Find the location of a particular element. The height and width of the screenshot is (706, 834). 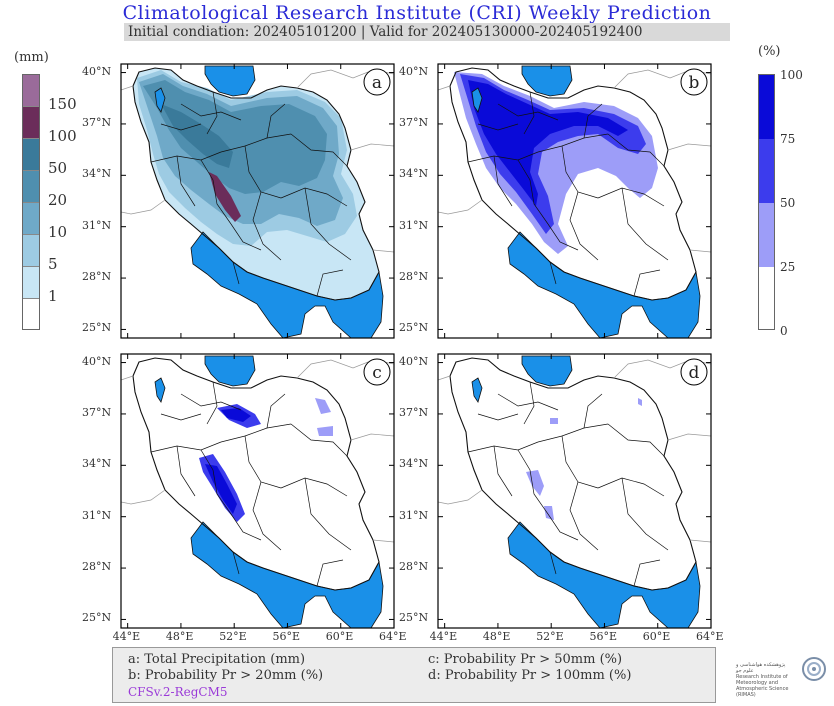

right-colorbar-tick: 100 is located at coordinates (791, 75).